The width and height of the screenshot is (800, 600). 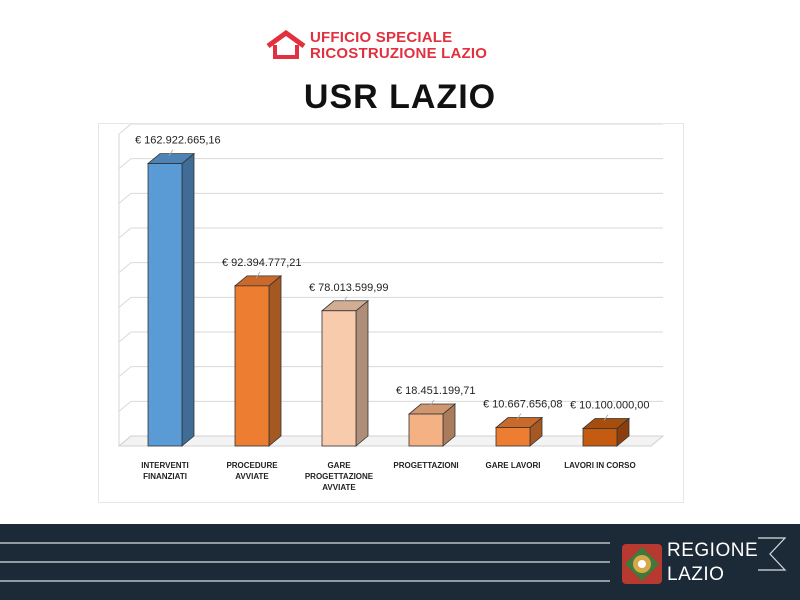 I want to click on category-label-line: PROGETTAZIONE, so click(x=339, y=476).